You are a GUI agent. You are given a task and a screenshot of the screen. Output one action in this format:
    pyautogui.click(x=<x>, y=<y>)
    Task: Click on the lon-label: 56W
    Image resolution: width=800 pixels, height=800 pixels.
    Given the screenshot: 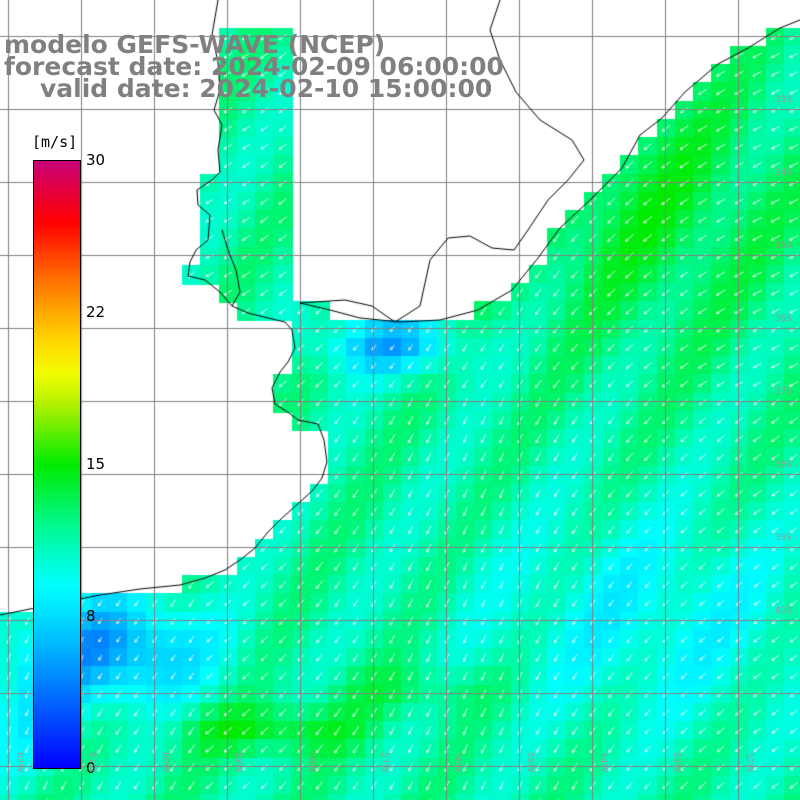 What is the action you would take?
    pyautogui.click(x=457, y=762)
    